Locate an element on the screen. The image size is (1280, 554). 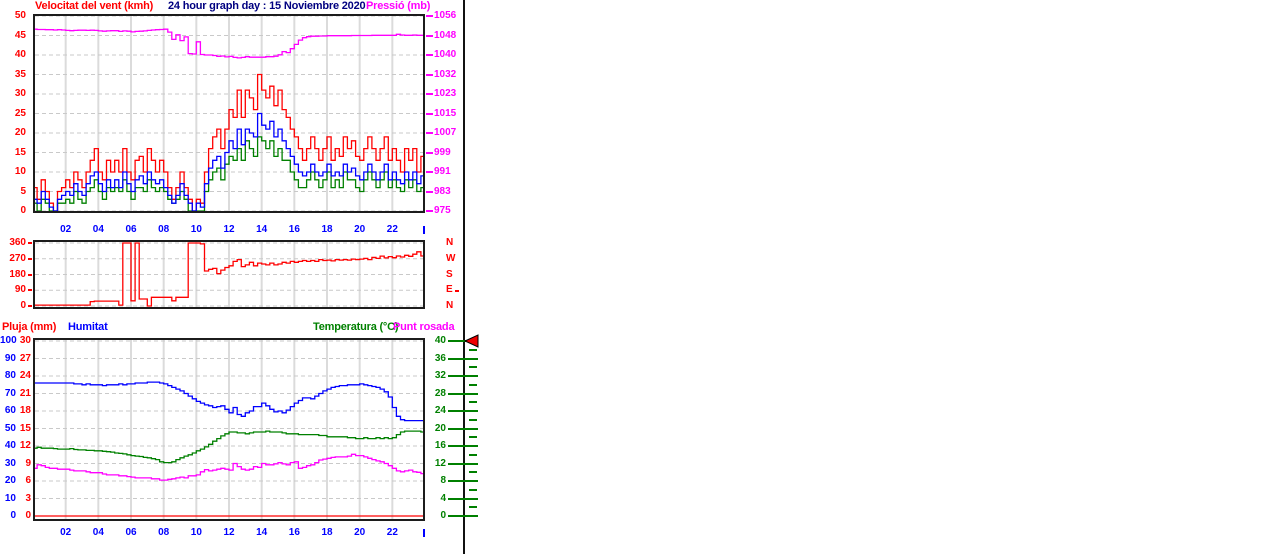
pressure-y-tick-label: 983 is located at coordinates (442, 191).